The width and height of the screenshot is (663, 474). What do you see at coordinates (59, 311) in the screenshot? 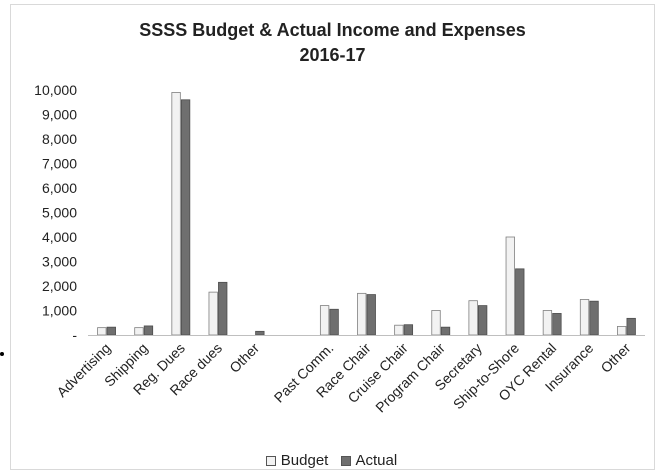
I see `y-tick-label: 1,000` at bounding box center [59, 311].